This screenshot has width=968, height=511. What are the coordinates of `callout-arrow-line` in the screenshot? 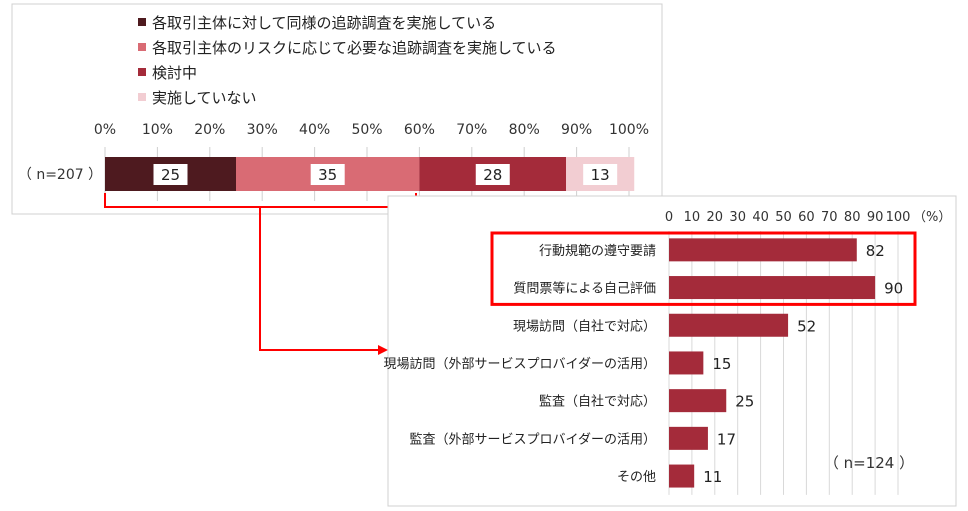 It's located at (319, 279).